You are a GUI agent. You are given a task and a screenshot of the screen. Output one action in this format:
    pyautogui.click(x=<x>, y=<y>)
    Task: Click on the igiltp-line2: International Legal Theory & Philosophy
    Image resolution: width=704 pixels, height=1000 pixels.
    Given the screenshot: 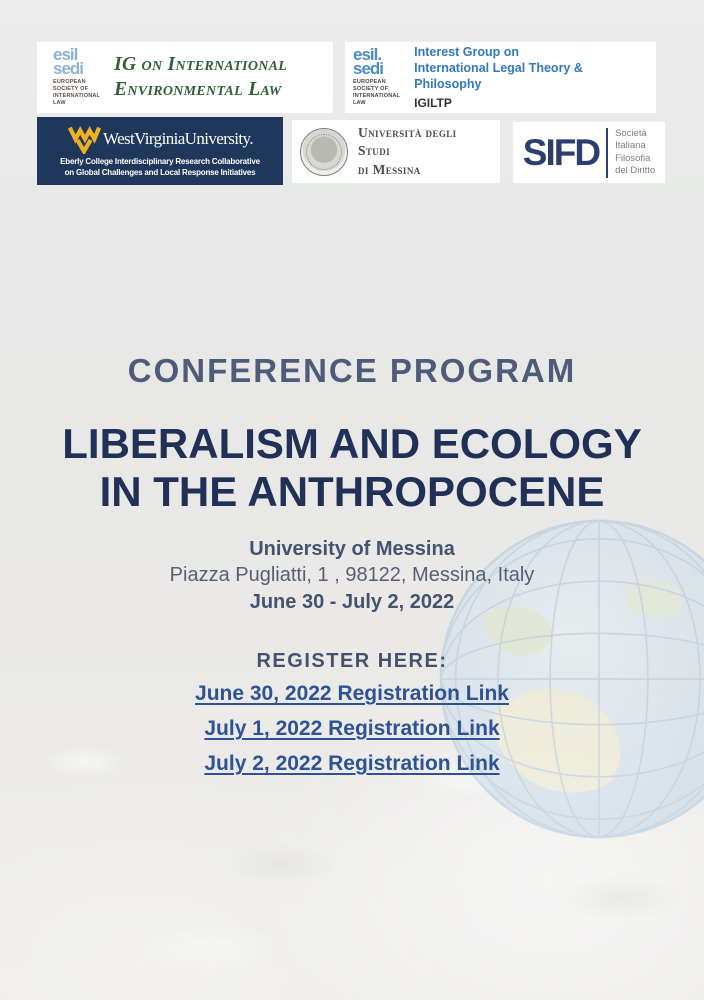 What is the action you would take?
    pyautogui.click(x=498, y=76)
    